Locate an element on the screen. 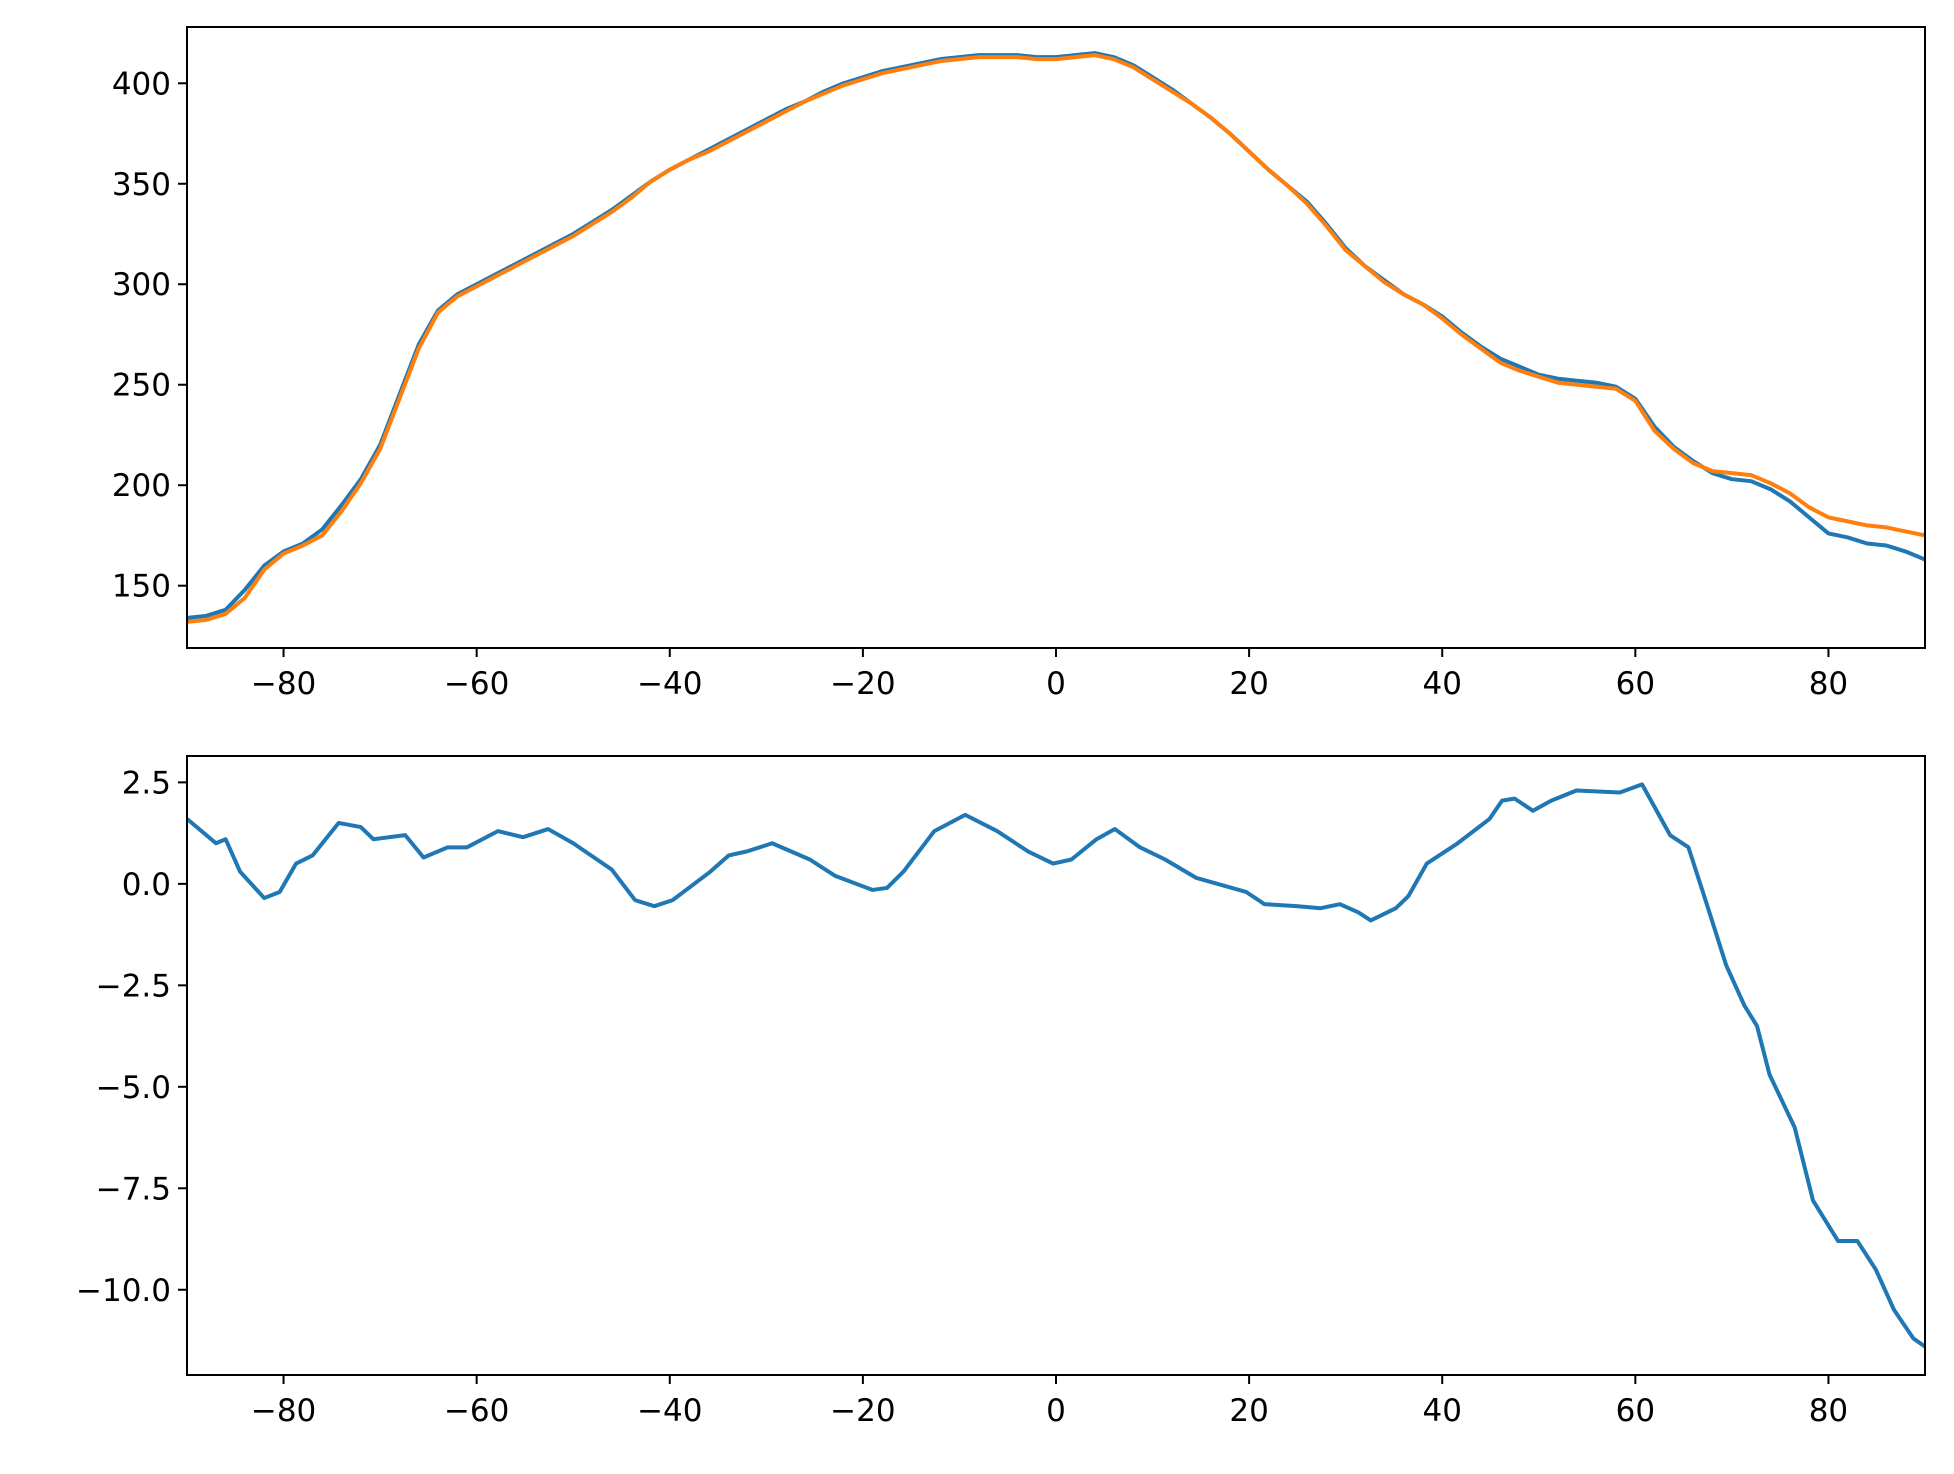 The width and height of the screenshot is (1954, 1474). y-tick-label: −2.5 is located at coordinates (133, 986).